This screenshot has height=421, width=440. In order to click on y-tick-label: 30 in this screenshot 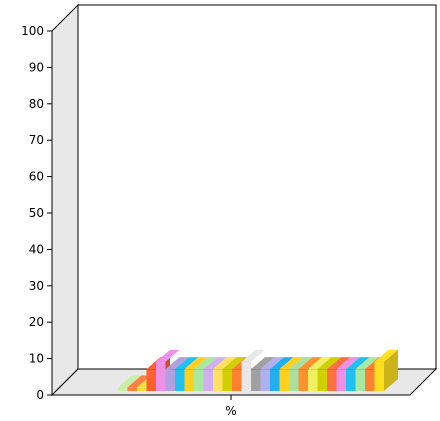, I will do `click(36, 286)`.